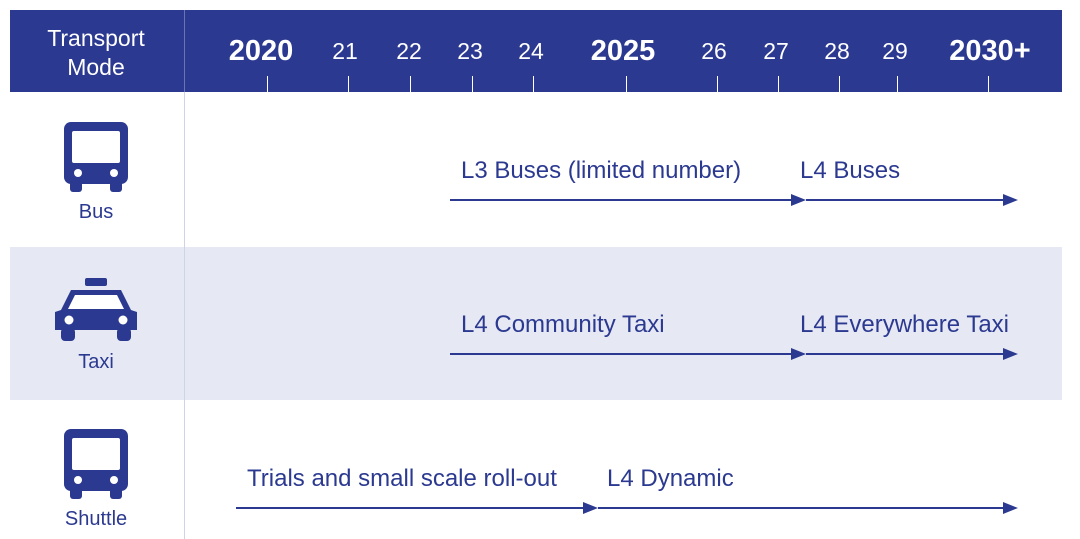 The height and width of the screenshot is (539, 1080). Describe the element at coordinates (776, 51) in the screenshot. I see `year-label: 27` at that location.